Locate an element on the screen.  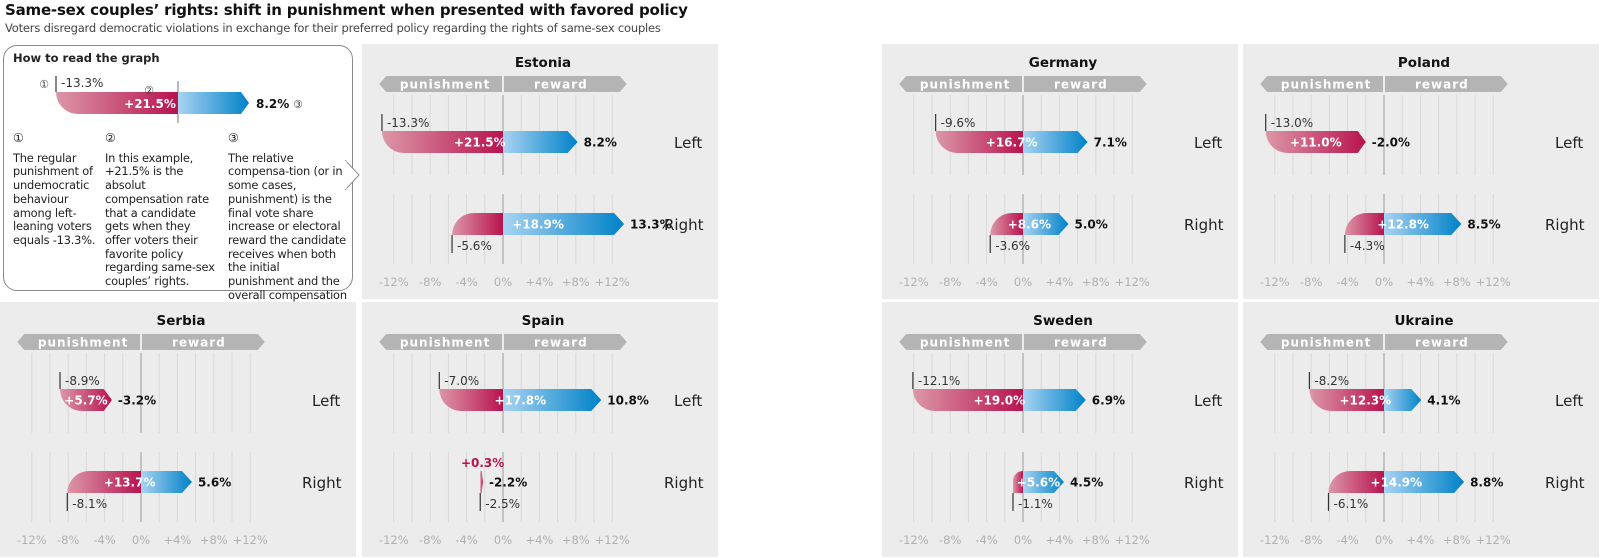
compensation-label: +17.8% is located at coordinates (520, 401).